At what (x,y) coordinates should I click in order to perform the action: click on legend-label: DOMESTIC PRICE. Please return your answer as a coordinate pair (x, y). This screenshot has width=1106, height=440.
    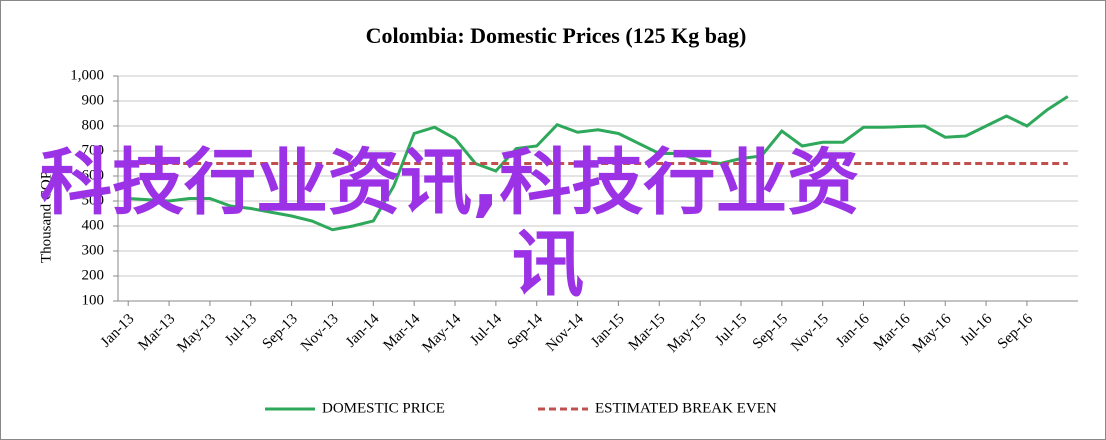
    Looking at the image, I should click on (383, 408).